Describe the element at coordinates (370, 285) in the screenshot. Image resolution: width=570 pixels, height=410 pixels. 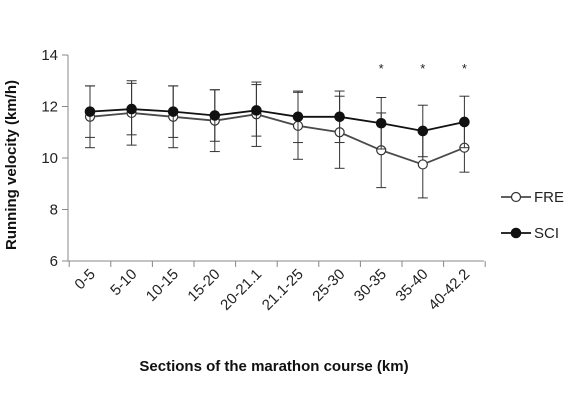
I see `x-tick-label: 30-35` at that location.